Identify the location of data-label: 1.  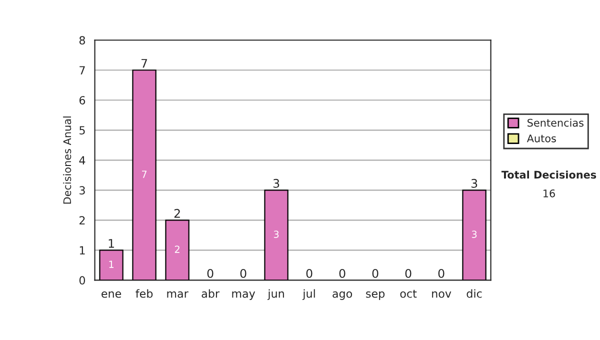
(111, 264).